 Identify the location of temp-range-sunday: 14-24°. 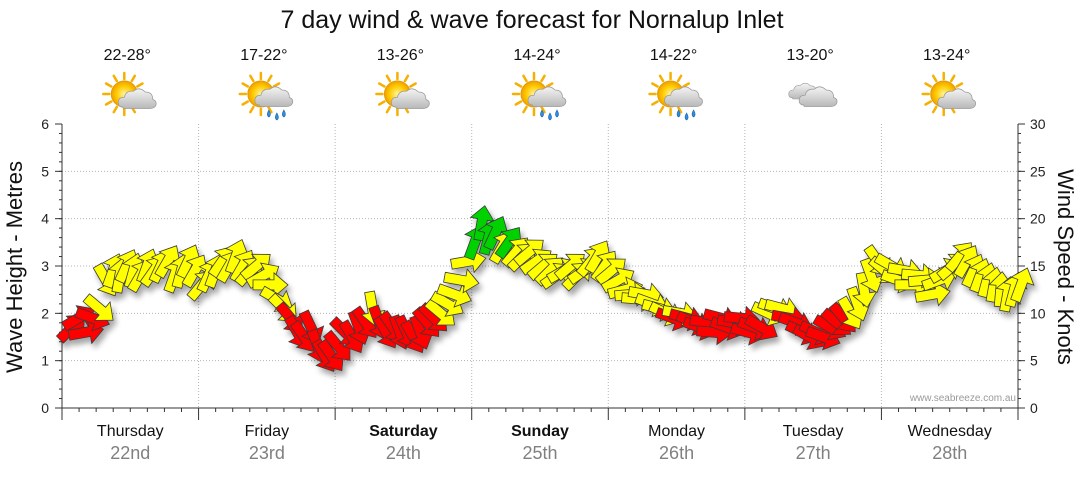
(536, 55).